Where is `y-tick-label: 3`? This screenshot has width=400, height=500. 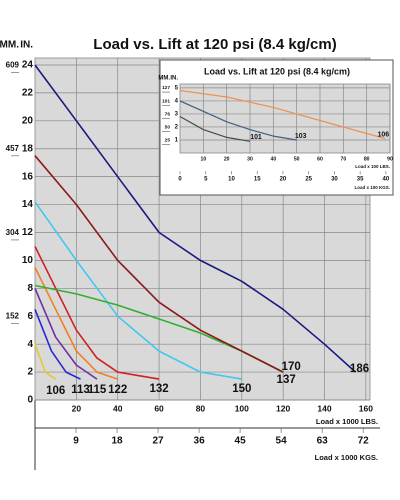
y-tick-label: 3 is located at coordinates (177, 115).